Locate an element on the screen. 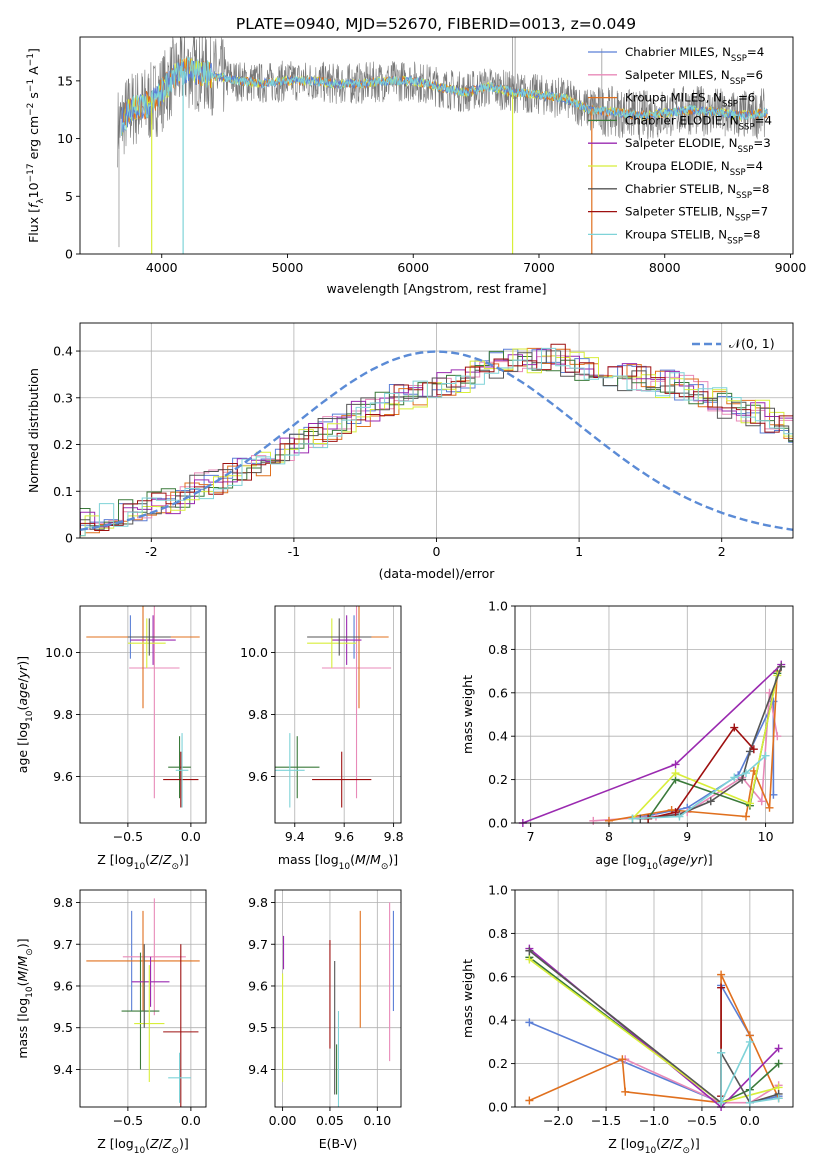 This screenshot has width=819, height=1170. x-tick-label: 1 is located at coordinates (579, 551).